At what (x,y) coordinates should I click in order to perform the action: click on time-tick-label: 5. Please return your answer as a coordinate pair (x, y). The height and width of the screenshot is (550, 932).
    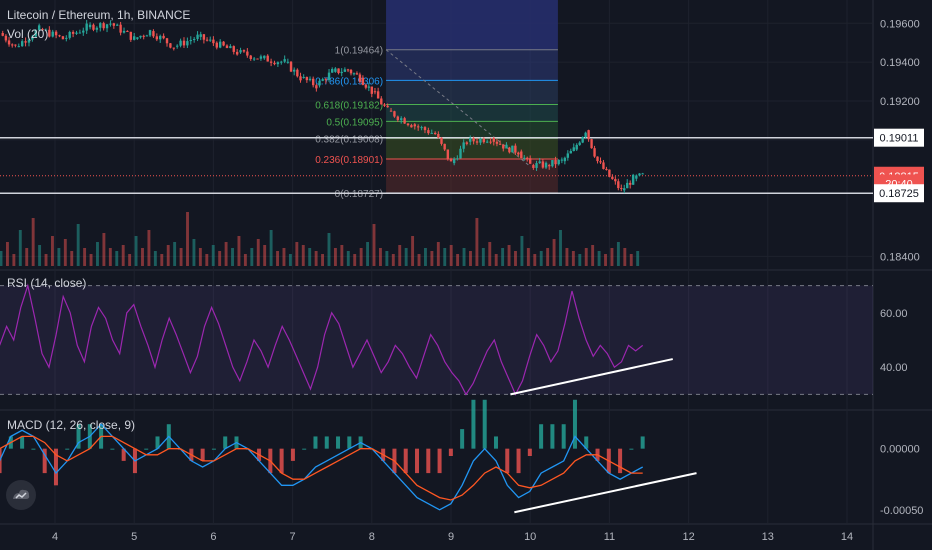
    Looking at the image, I should click on (134, 537).